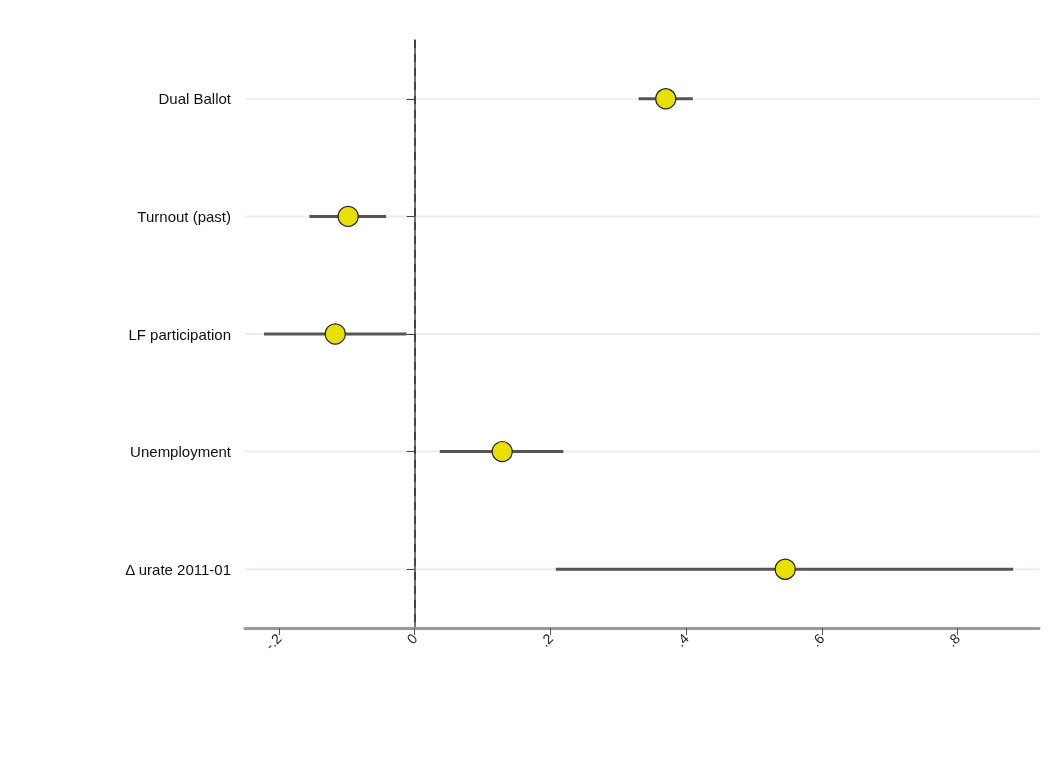 Image resolution: width=1049 pixels, height=769 pixels. I want to click on y-tick-label: LF participation, so click(179, 334).